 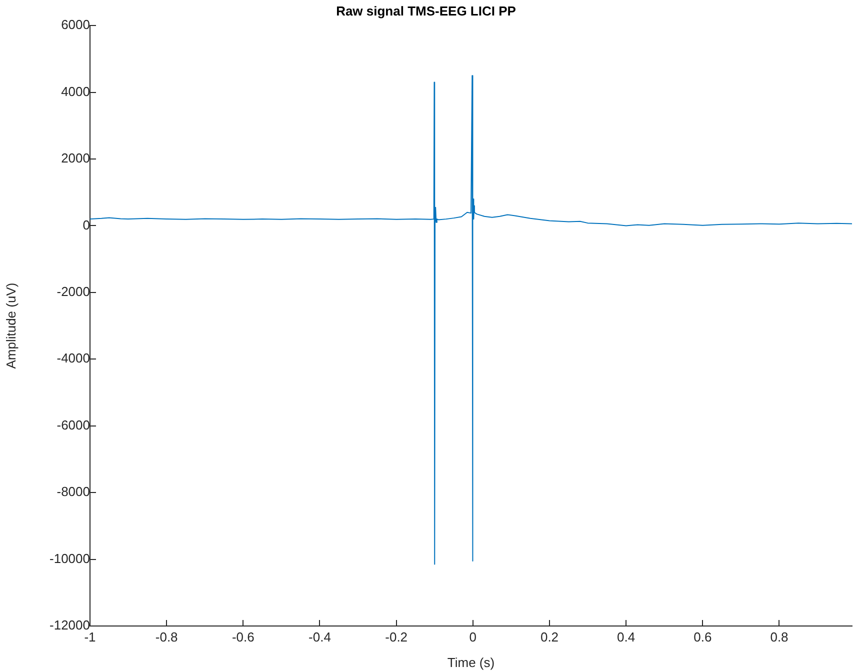 I want to click on y-tick-label: 6000, so click(x=75, y=24).